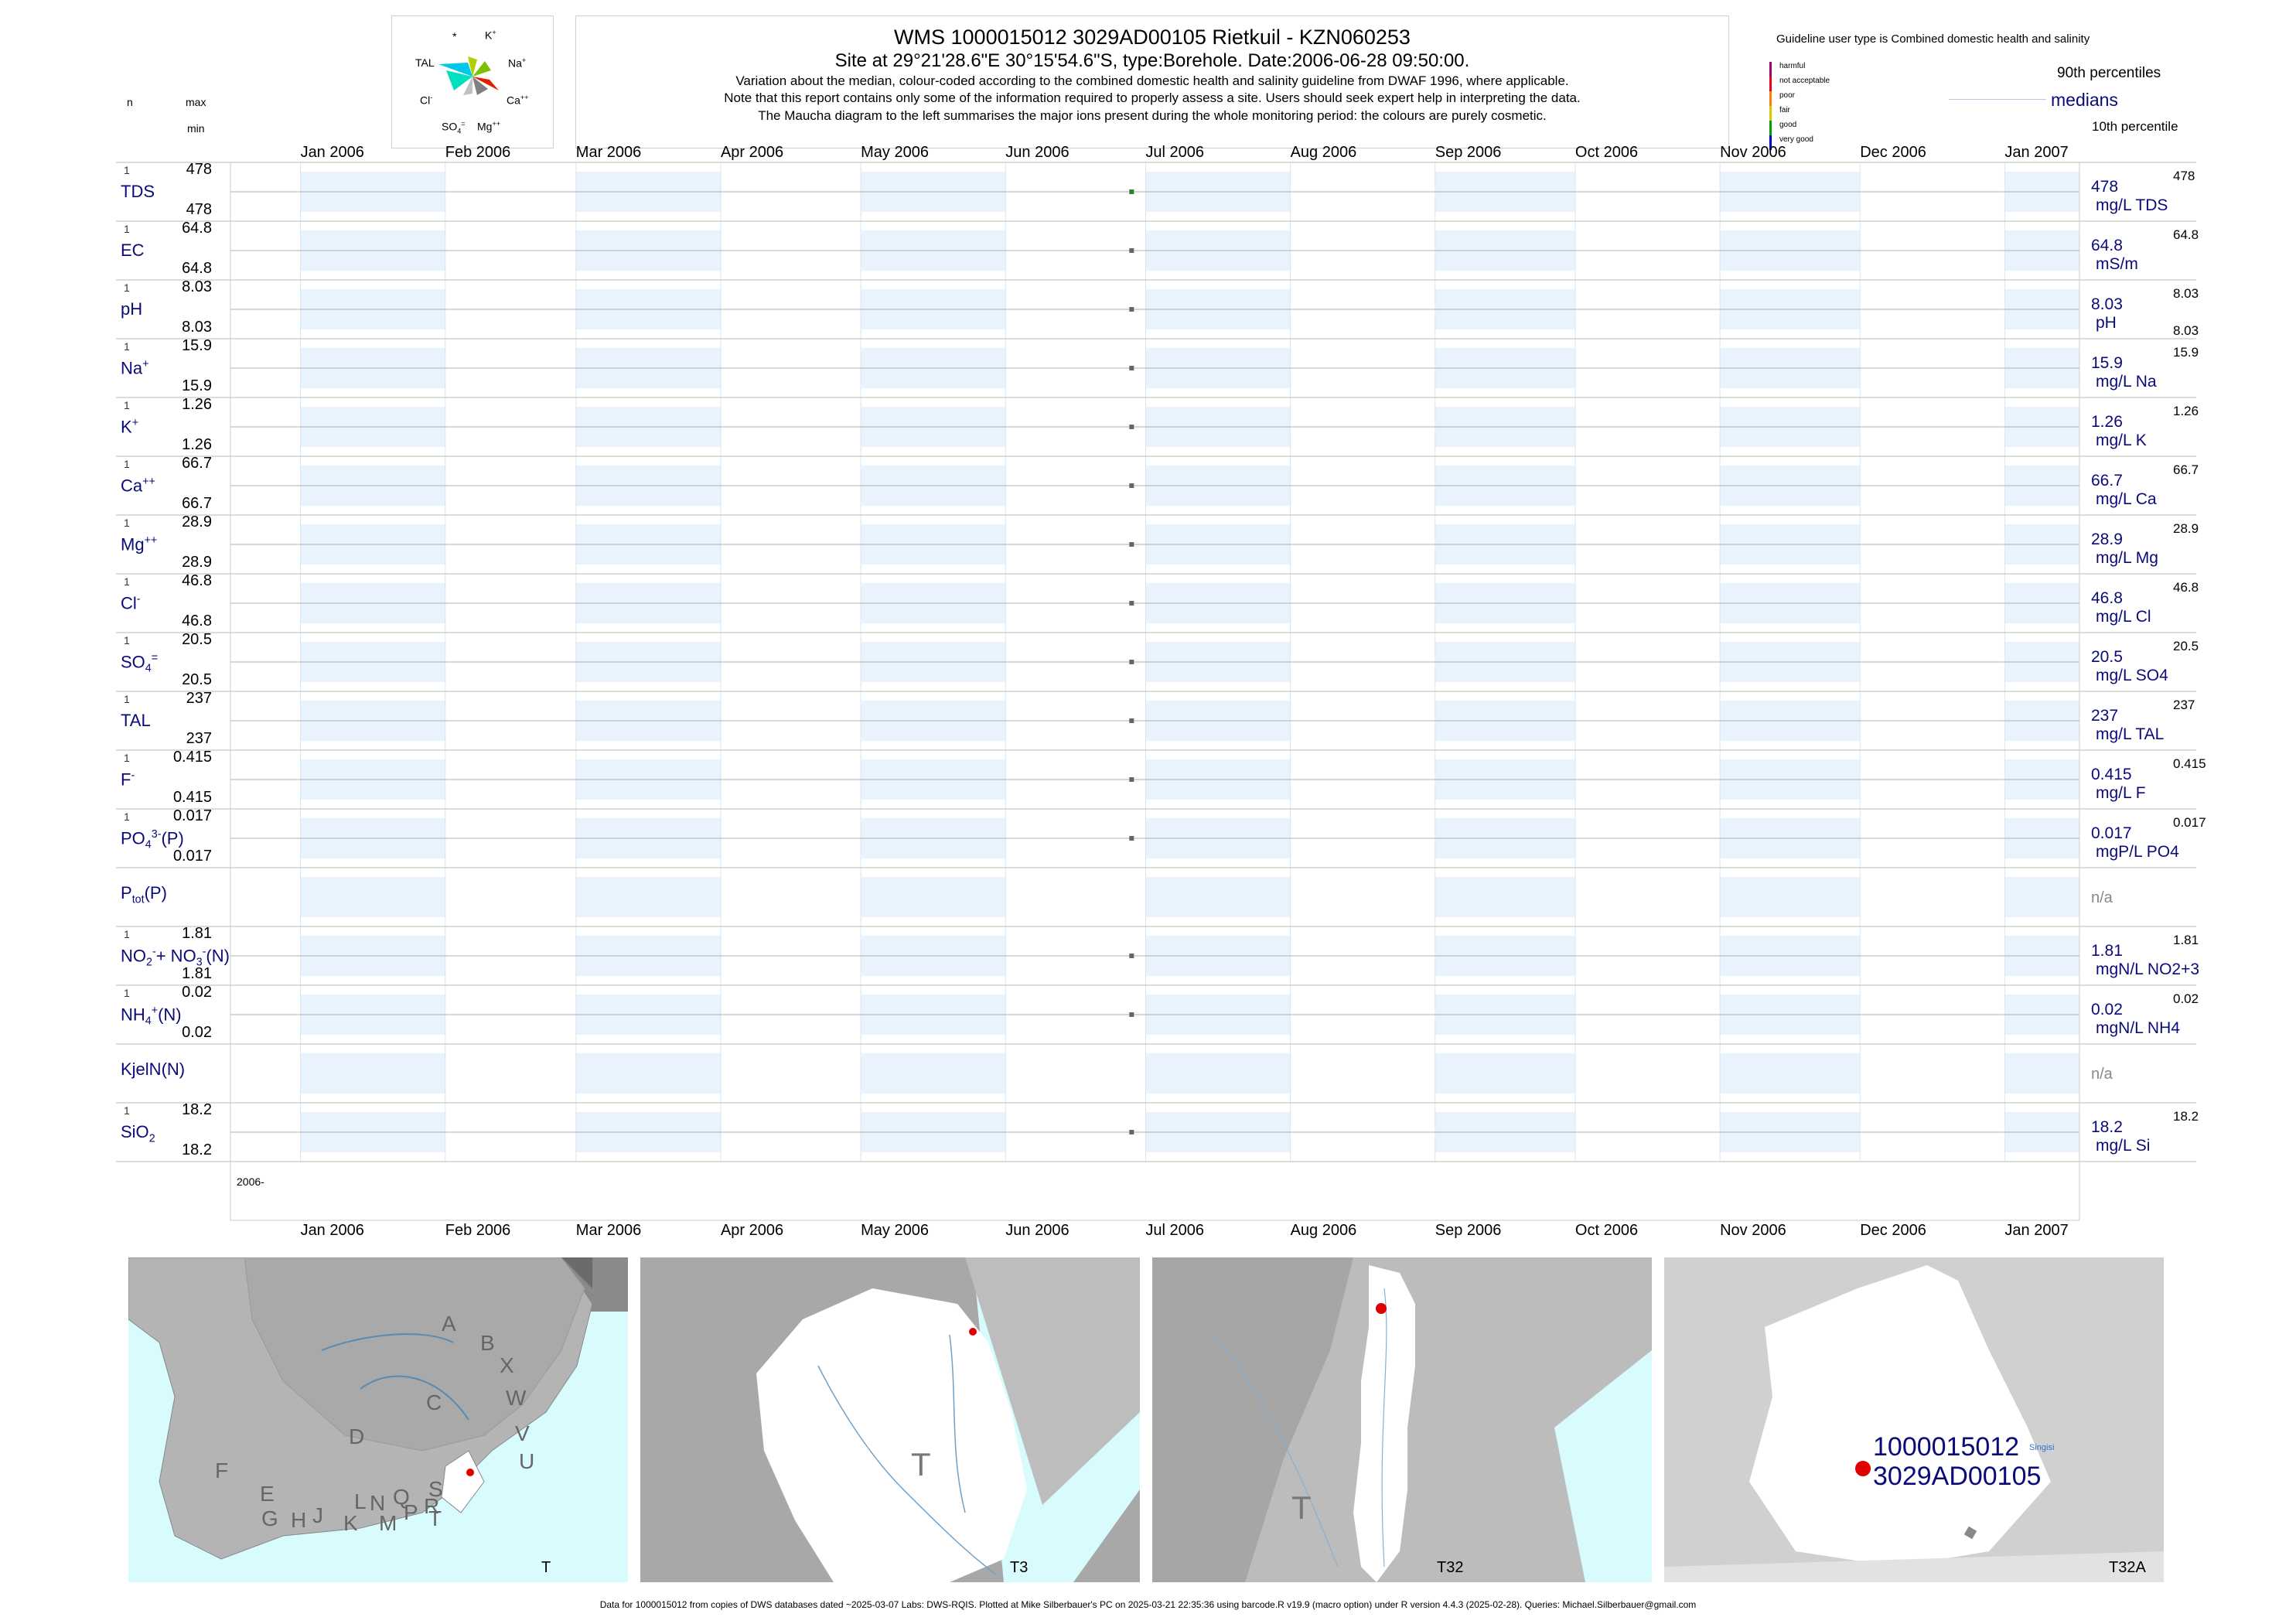 The height and width of the screenshot is (1624, 2296). I want to click on row-min: 1.26, so click(197, 444).